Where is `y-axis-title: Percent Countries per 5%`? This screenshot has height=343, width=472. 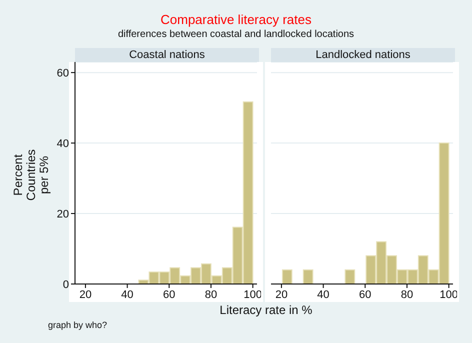
y-axis-title: Percent Countries per 5% is located at coordinates (31, 175).